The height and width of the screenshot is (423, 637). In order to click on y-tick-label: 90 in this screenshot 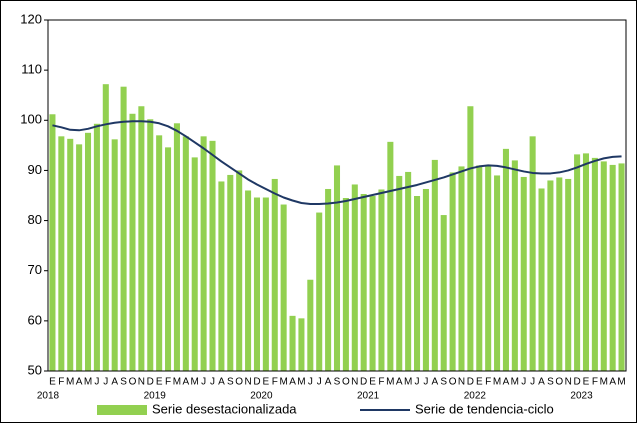, I will do `click(35, 169)`.